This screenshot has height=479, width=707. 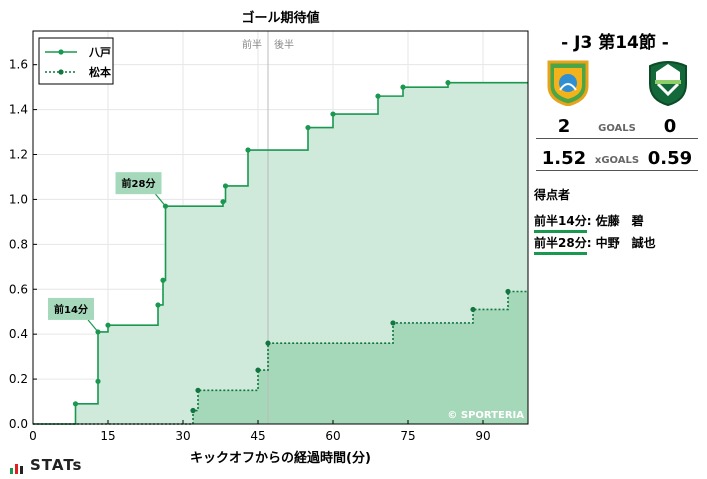 What do you see at coordinates (18, 424) in the screenshot?
I see `y-tick-label: 0.0` at bounding box center [18, 424].